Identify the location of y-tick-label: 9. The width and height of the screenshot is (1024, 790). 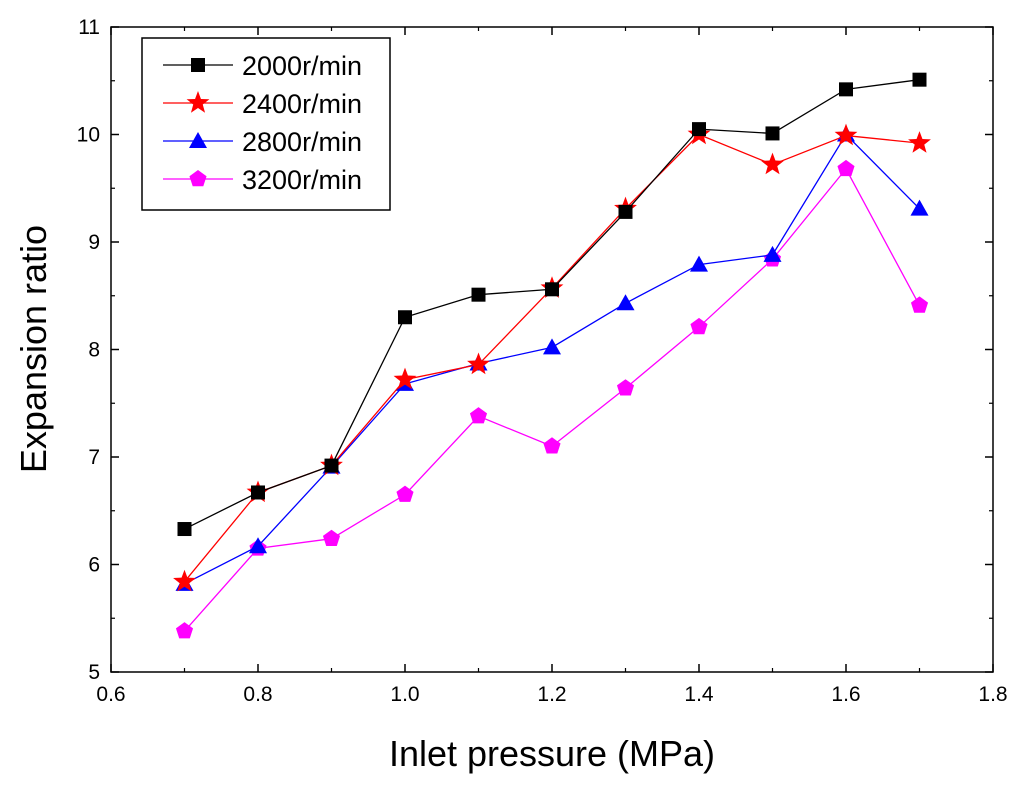
(94, 242).